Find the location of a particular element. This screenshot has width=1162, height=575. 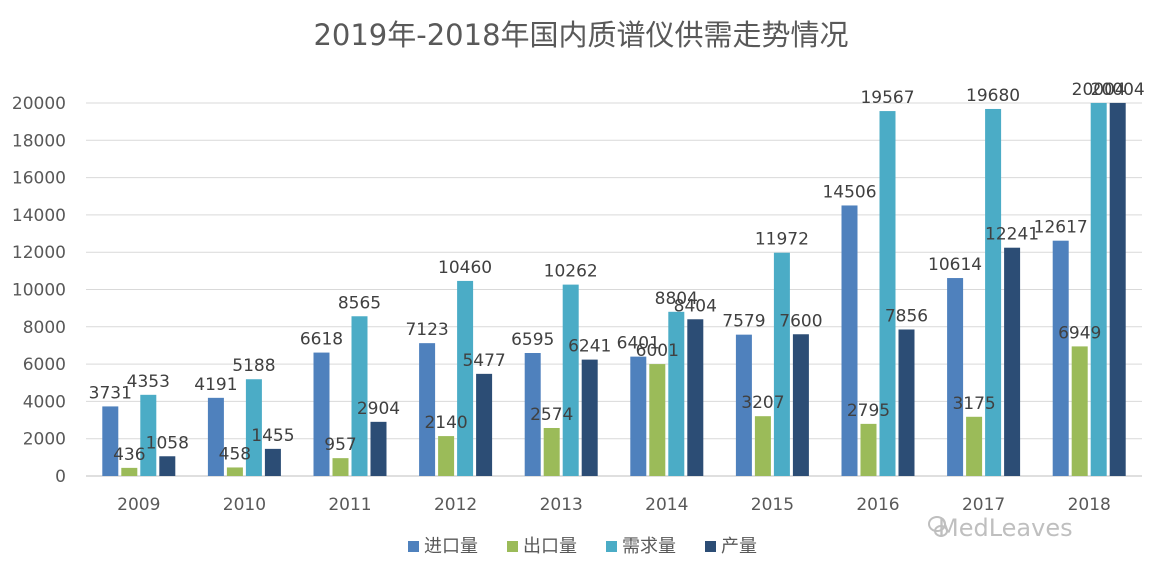

y-tick-label: 18000 is located at coordinates (39, 141).